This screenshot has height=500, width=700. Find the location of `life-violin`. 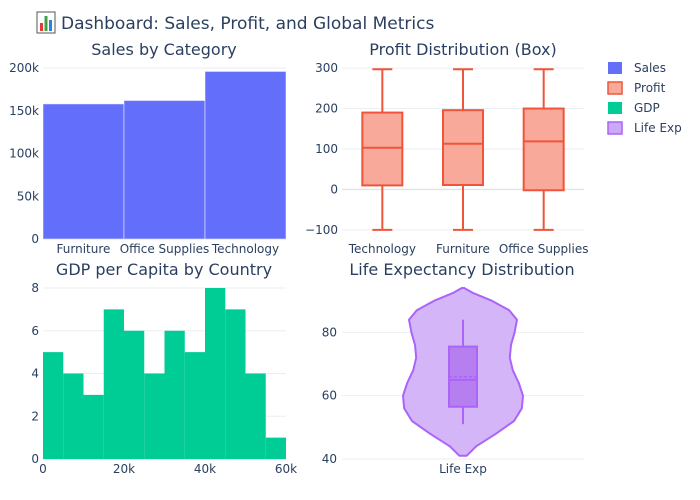

life-violin is located at coordinates (463, 372).